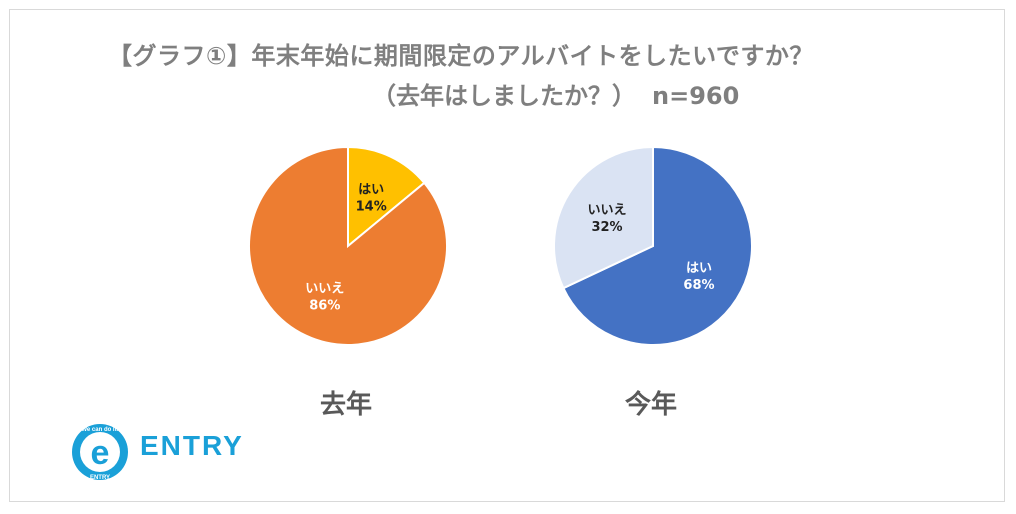 This screenshot has width=1016, height=514. What do you see at coordinates (504, 96) in the screenshot?
I see `chart-subtitle: （去年はしましたか？）` at bounding box center [504, 96].